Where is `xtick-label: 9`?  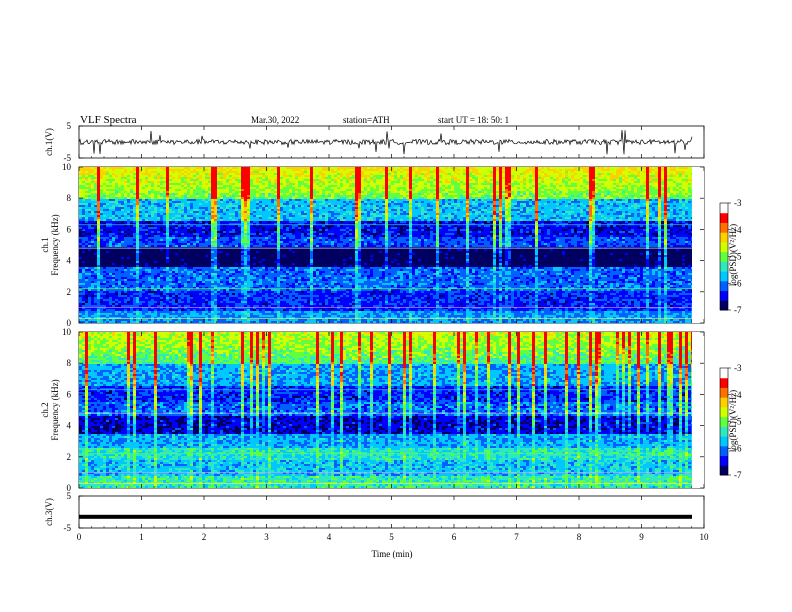 xtick-label: 9 is located at coordinates (641, 537).